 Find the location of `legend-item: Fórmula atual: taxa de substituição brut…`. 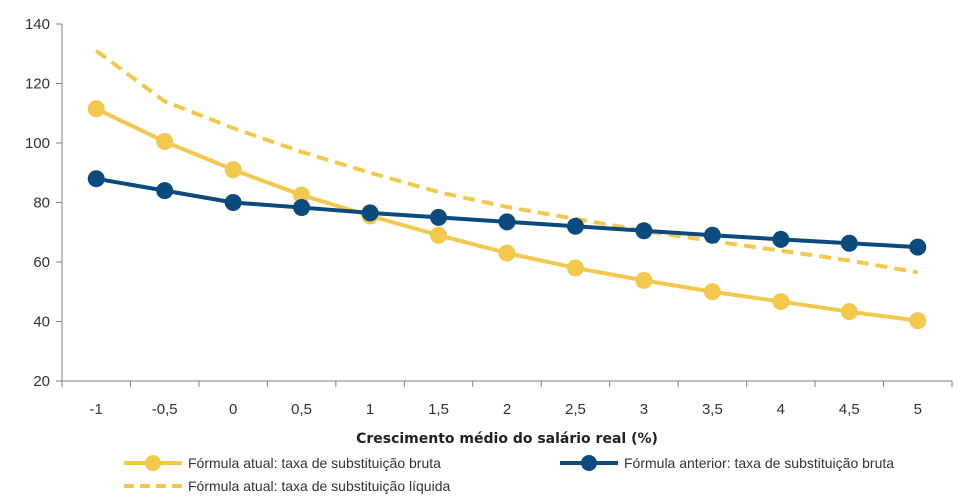

legend-item: Fórmula atual: taxa de substituição brut… is located at coordinates (282, 463).